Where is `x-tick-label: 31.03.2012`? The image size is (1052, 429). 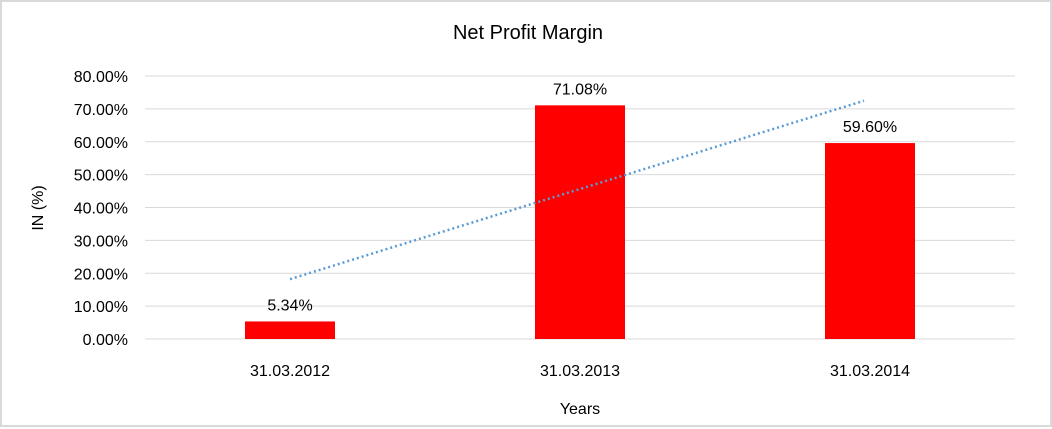 x-tick-label: 31.03.2012 is located at coordinates (290, 371).